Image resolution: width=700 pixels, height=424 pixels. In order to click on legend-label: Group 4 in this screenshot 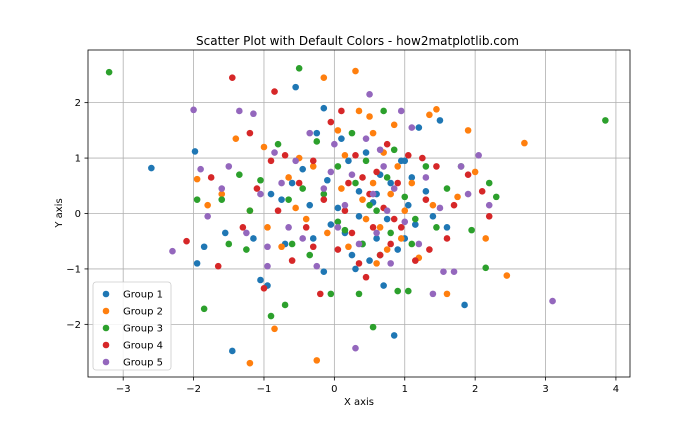, I will do `click(143, 346)`.